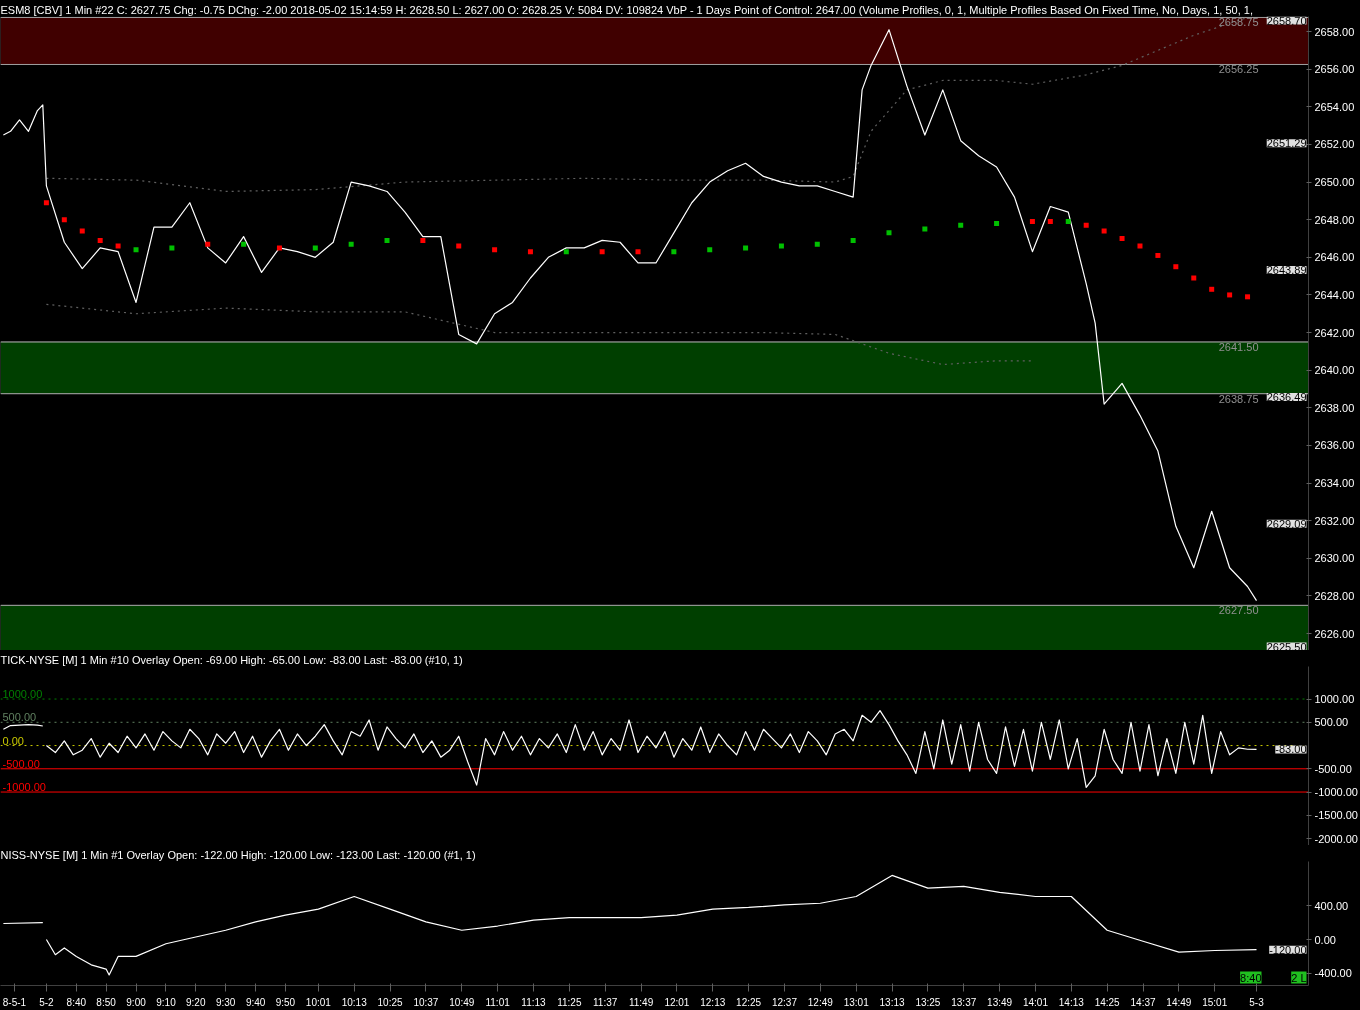 This screenshot has height=1010, width=1360. I want to click on annotation: -83.00, so click(1291, 749).